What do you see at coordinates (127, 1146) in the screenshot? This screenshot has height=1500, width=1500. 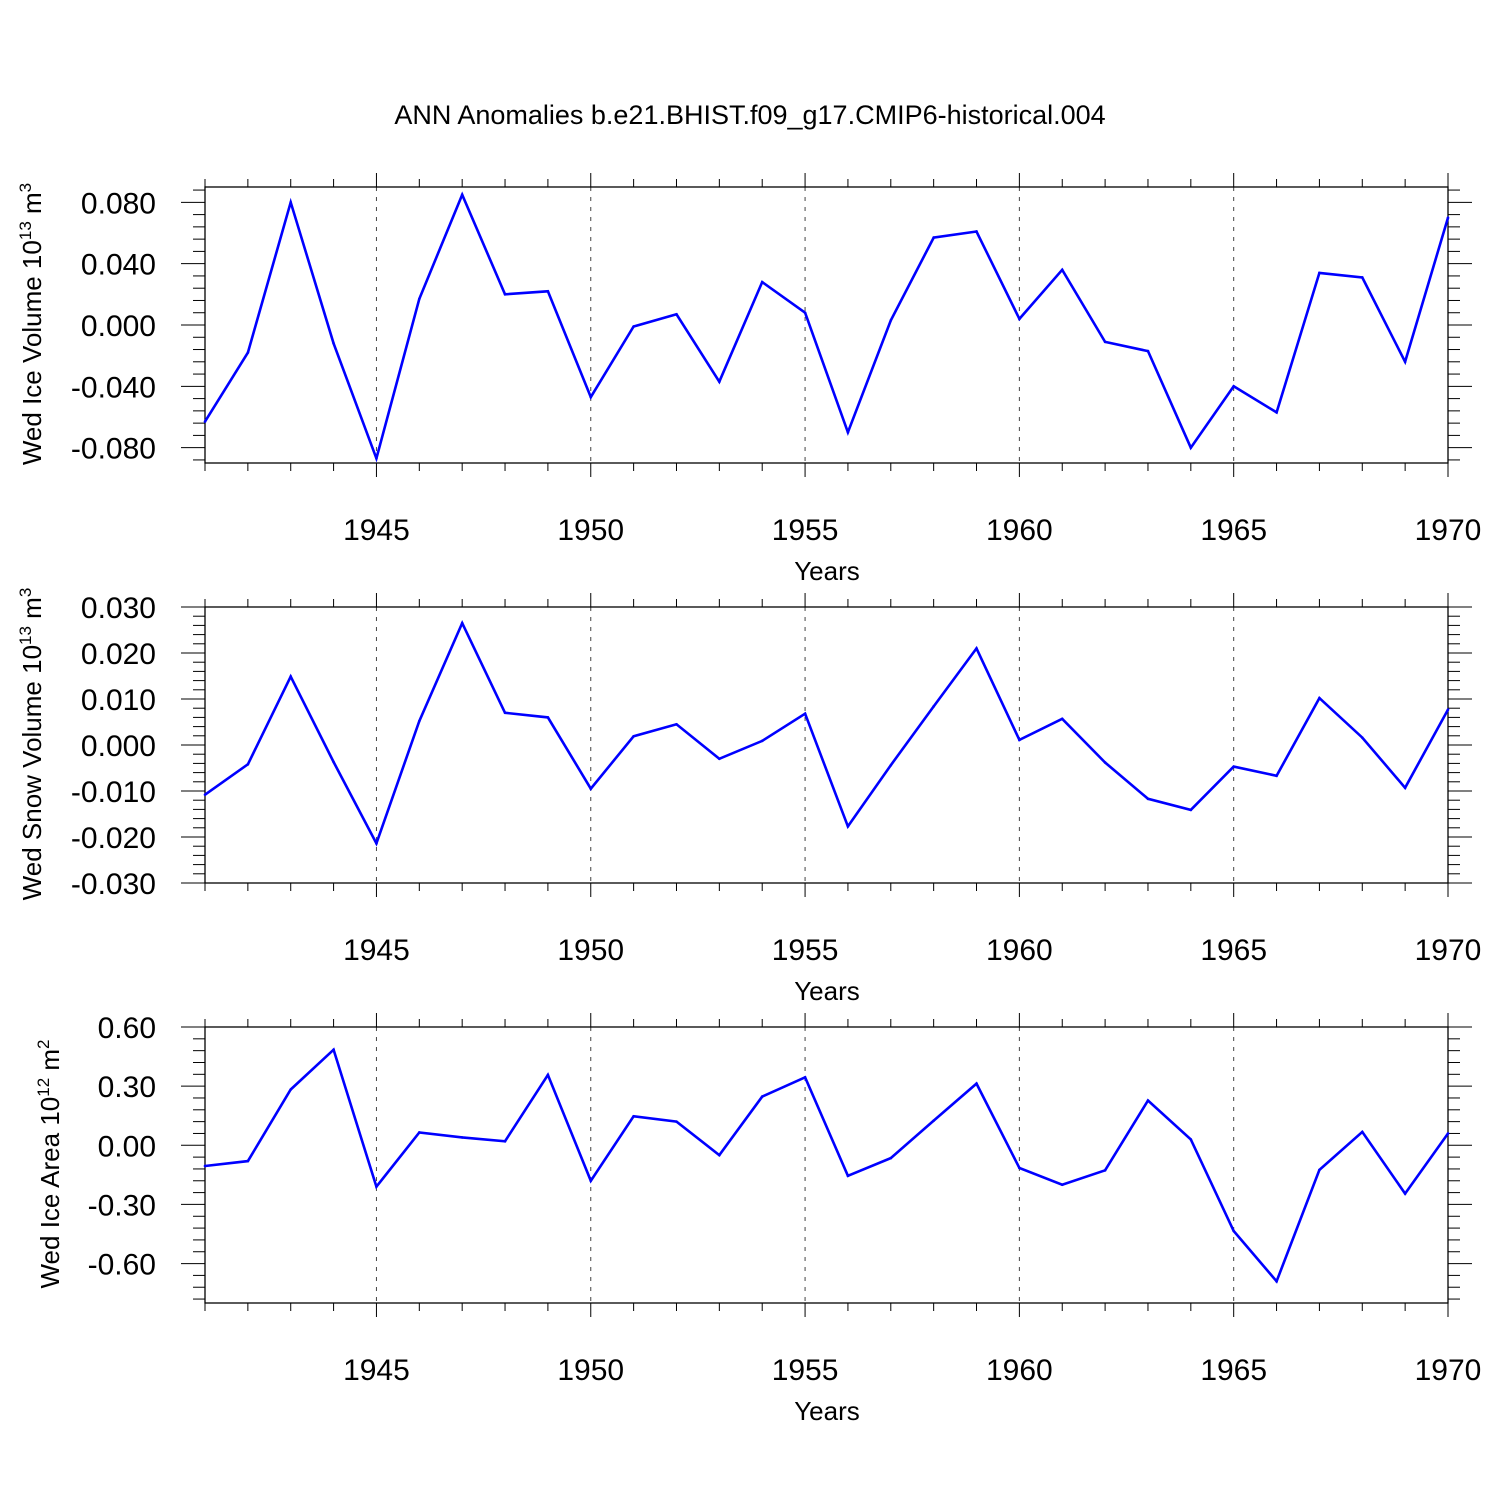 I see `y-tick-label: 0.00` at bounding box center [127, 1146].